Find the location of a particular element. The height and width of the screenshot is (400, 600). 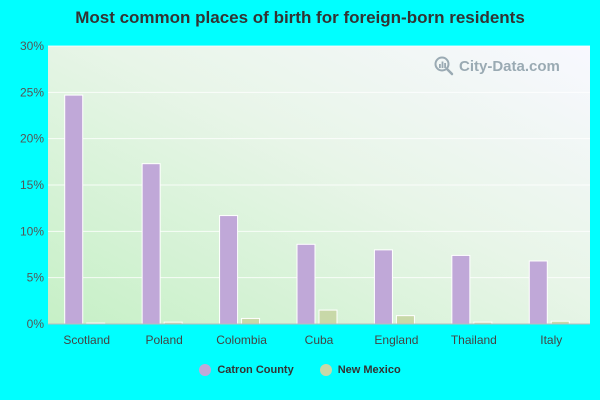

legend-label-catron-county: Catron County is located at coordinates (255, 370).